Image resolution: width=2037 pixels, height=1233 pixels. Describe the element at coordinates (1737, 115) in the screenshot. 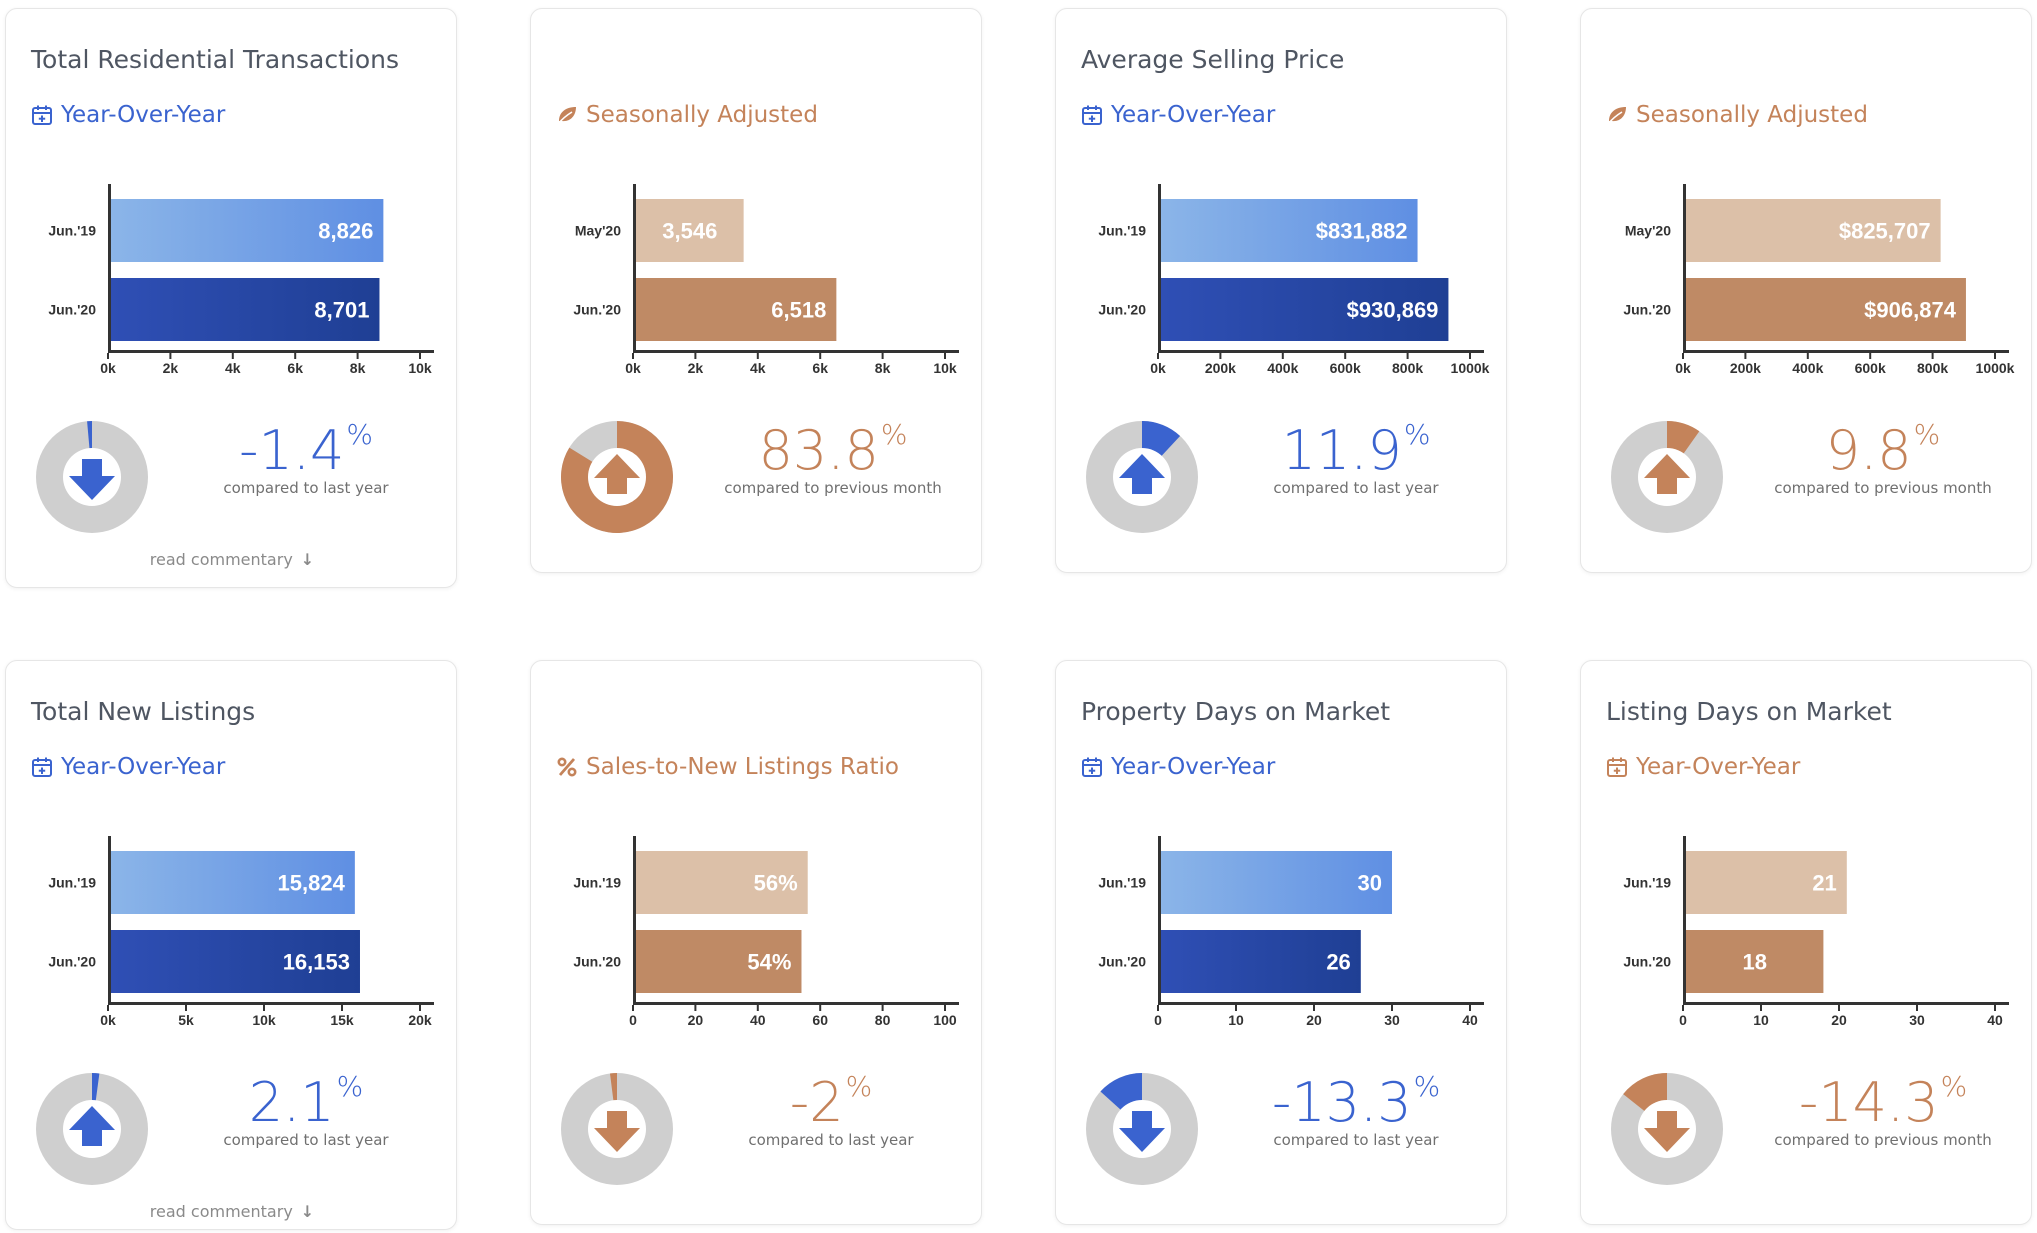

I see `card-subtitle: Seasonally Adjusted` at that location.